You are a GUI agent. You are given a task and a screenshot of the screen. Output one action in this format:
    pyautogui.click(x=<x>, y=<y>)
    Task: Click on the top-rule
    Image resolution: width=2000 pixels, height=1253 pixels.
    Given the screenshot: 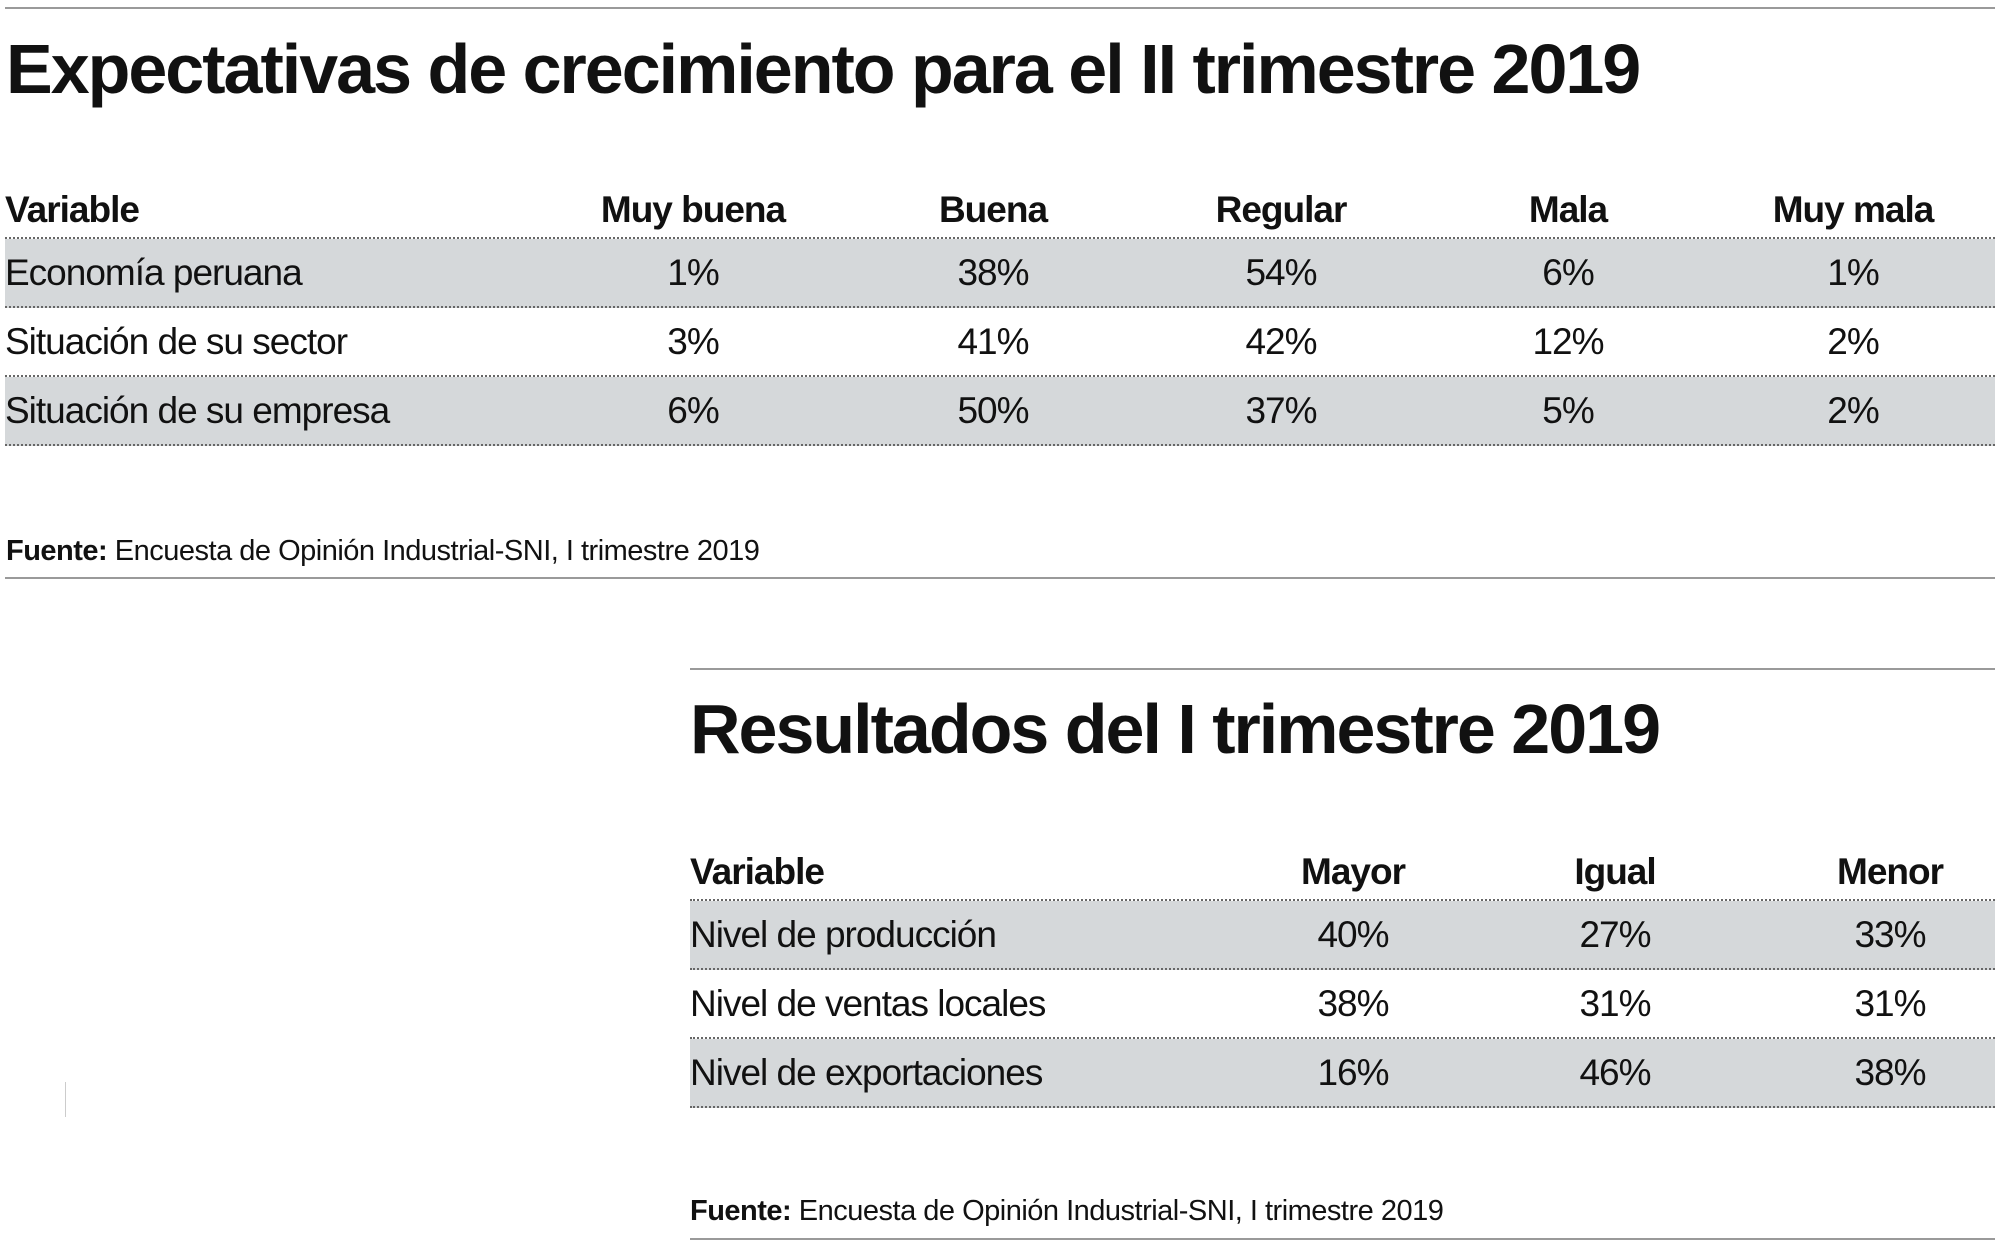 What is the action you would take?
    pyautogui.click(x=1000, y=8)
    